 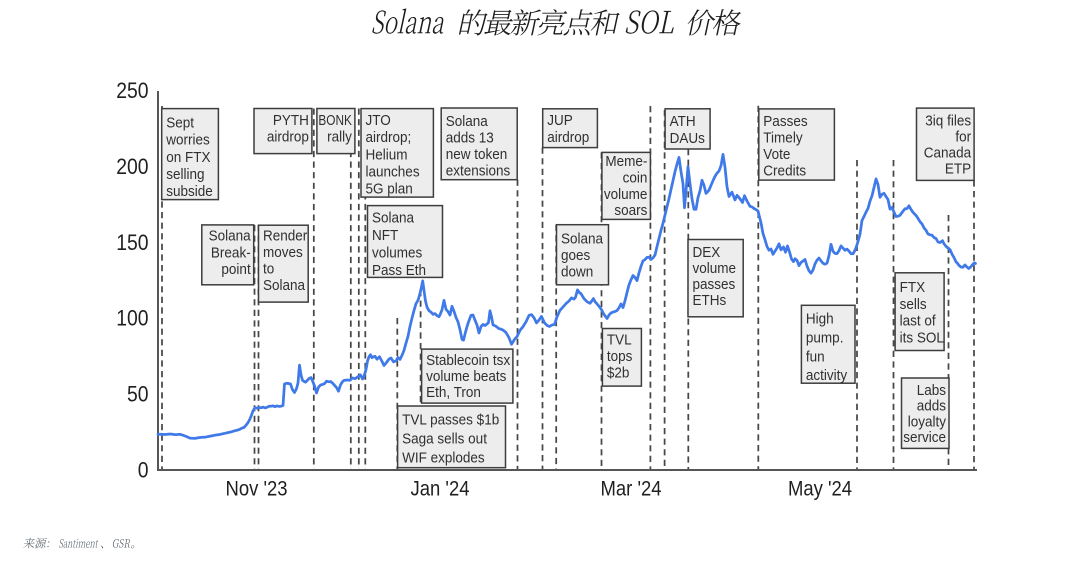 What do you see at coordinates (291, 120) in the screenshot?
I see `svg-text: PYTH` at bounding box center [291, 120].